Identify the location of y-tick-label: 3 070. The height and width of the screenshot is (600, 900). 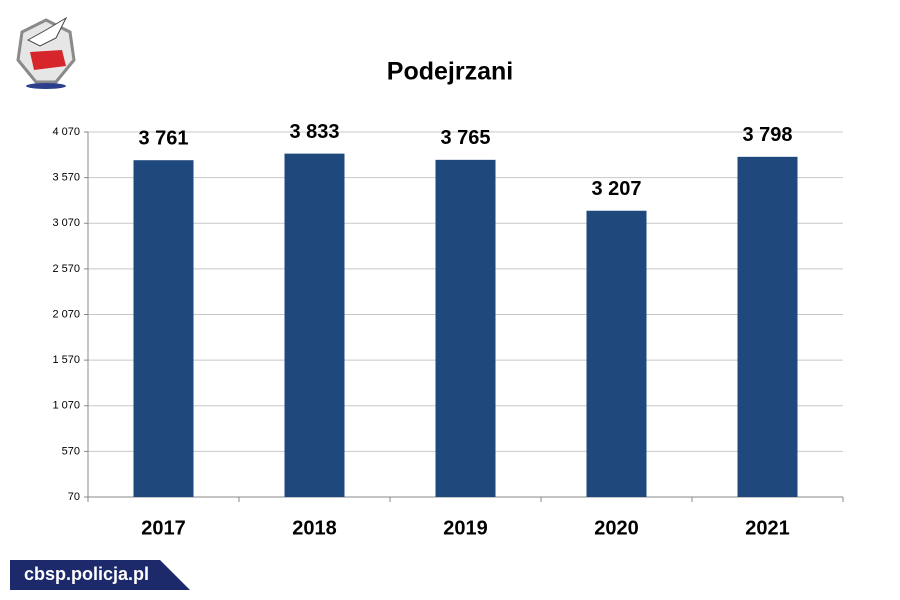
(66, 223).